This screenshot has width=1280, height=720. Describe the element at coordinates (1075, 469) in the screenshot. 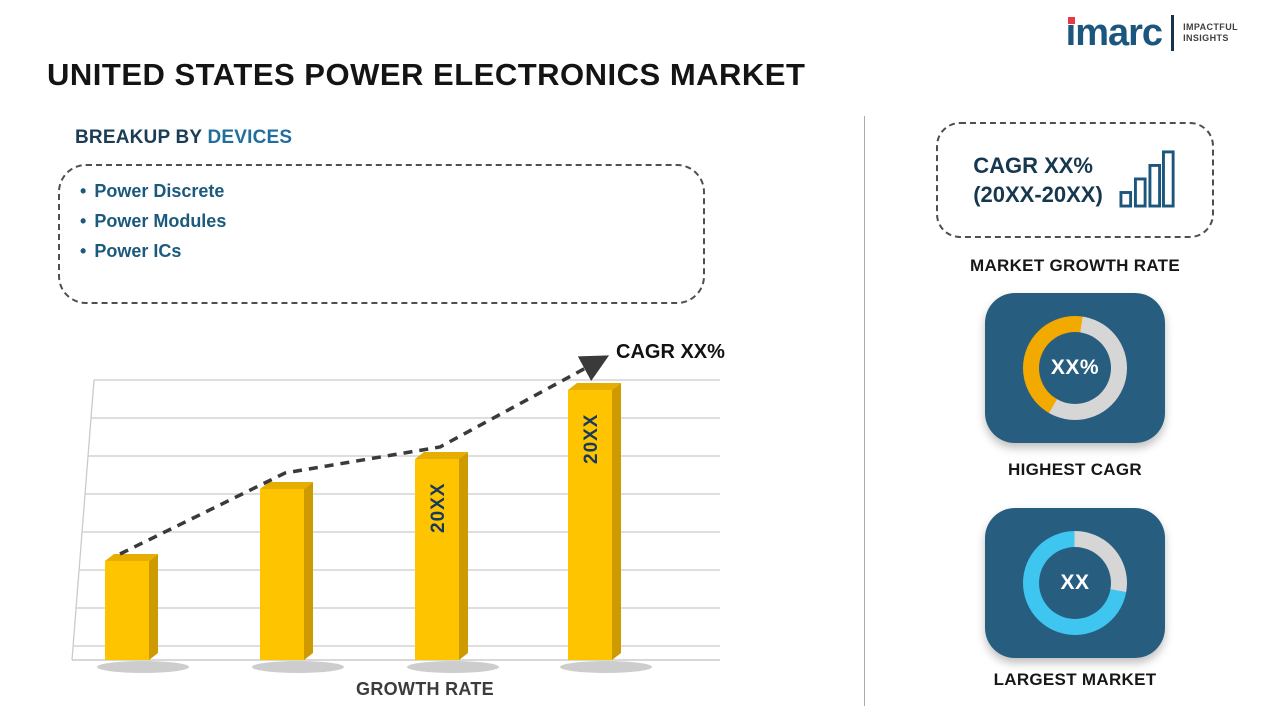

I see `highest-cagr-caption: HIGHEST CAGR` at that location.